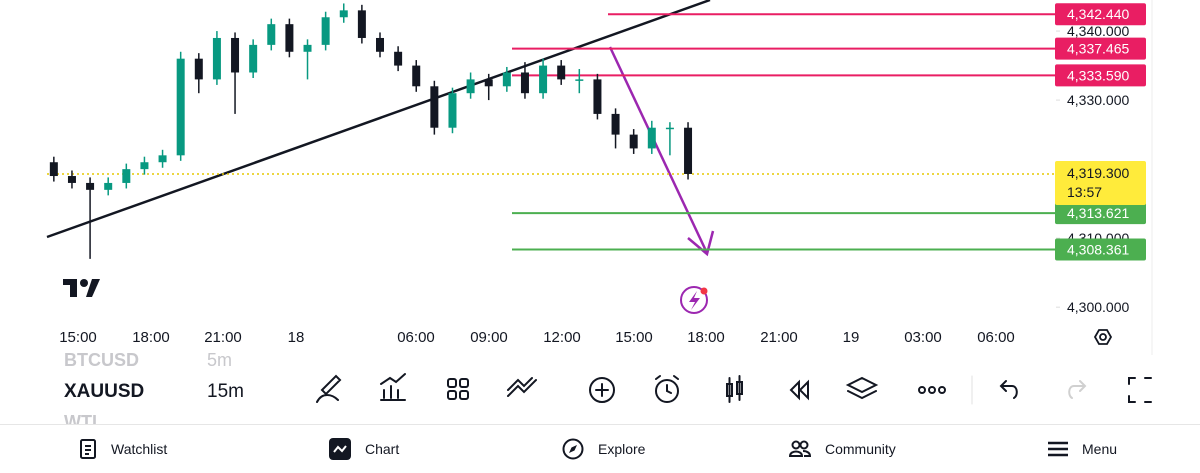  Describe the element at coordinates (923, 337) in the screenshot. I see `x-tick-label: 03:00` at that location.